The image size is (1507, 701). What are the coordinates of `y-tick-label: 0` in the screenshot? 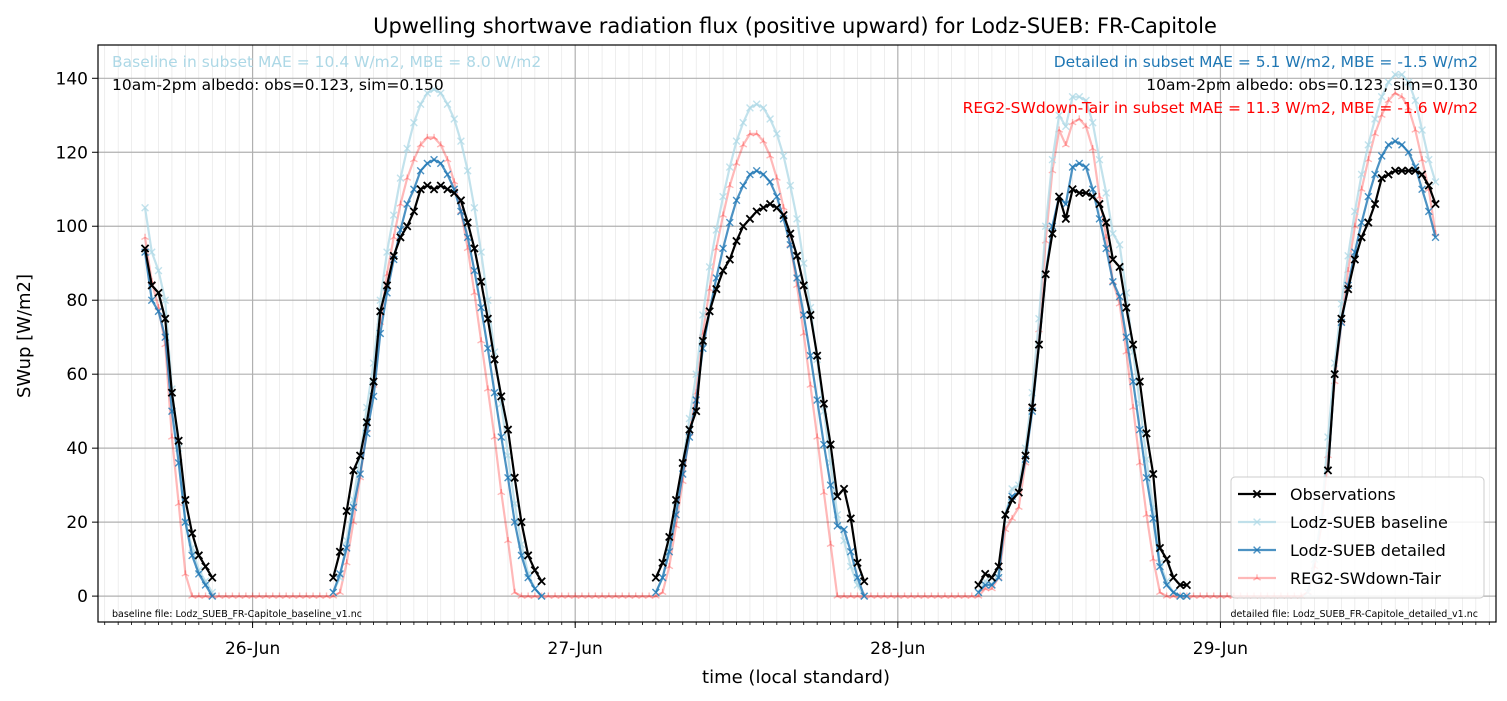 It's located at (82, 597).